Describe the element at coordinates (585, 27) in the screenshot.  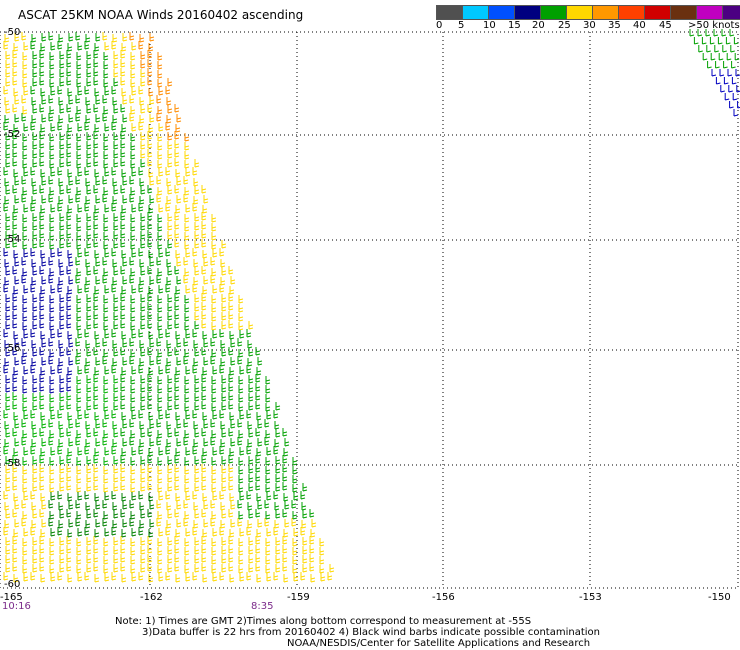
I see `colorbar-labels: 0 5 10 15 20 25 30 35 40 45 >50 knots` at that location.